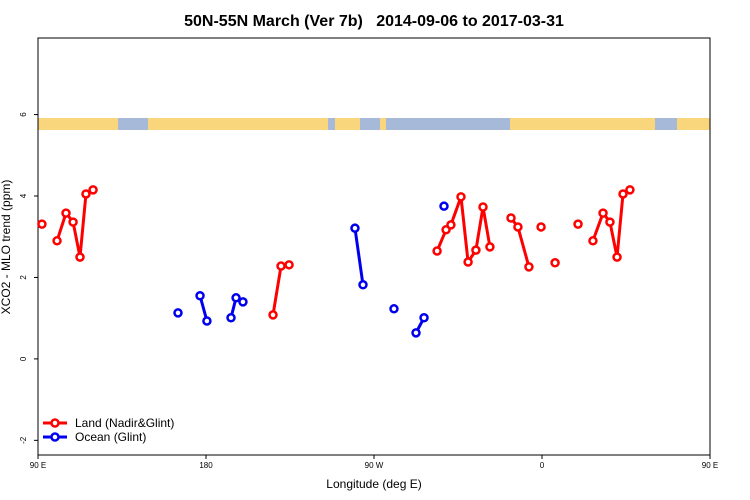 The image size is (750, 500). What do you see at coordinates (23, 277) in the screenshot?
I see `y-tick-label: 2` at bounding box center [23, 277].